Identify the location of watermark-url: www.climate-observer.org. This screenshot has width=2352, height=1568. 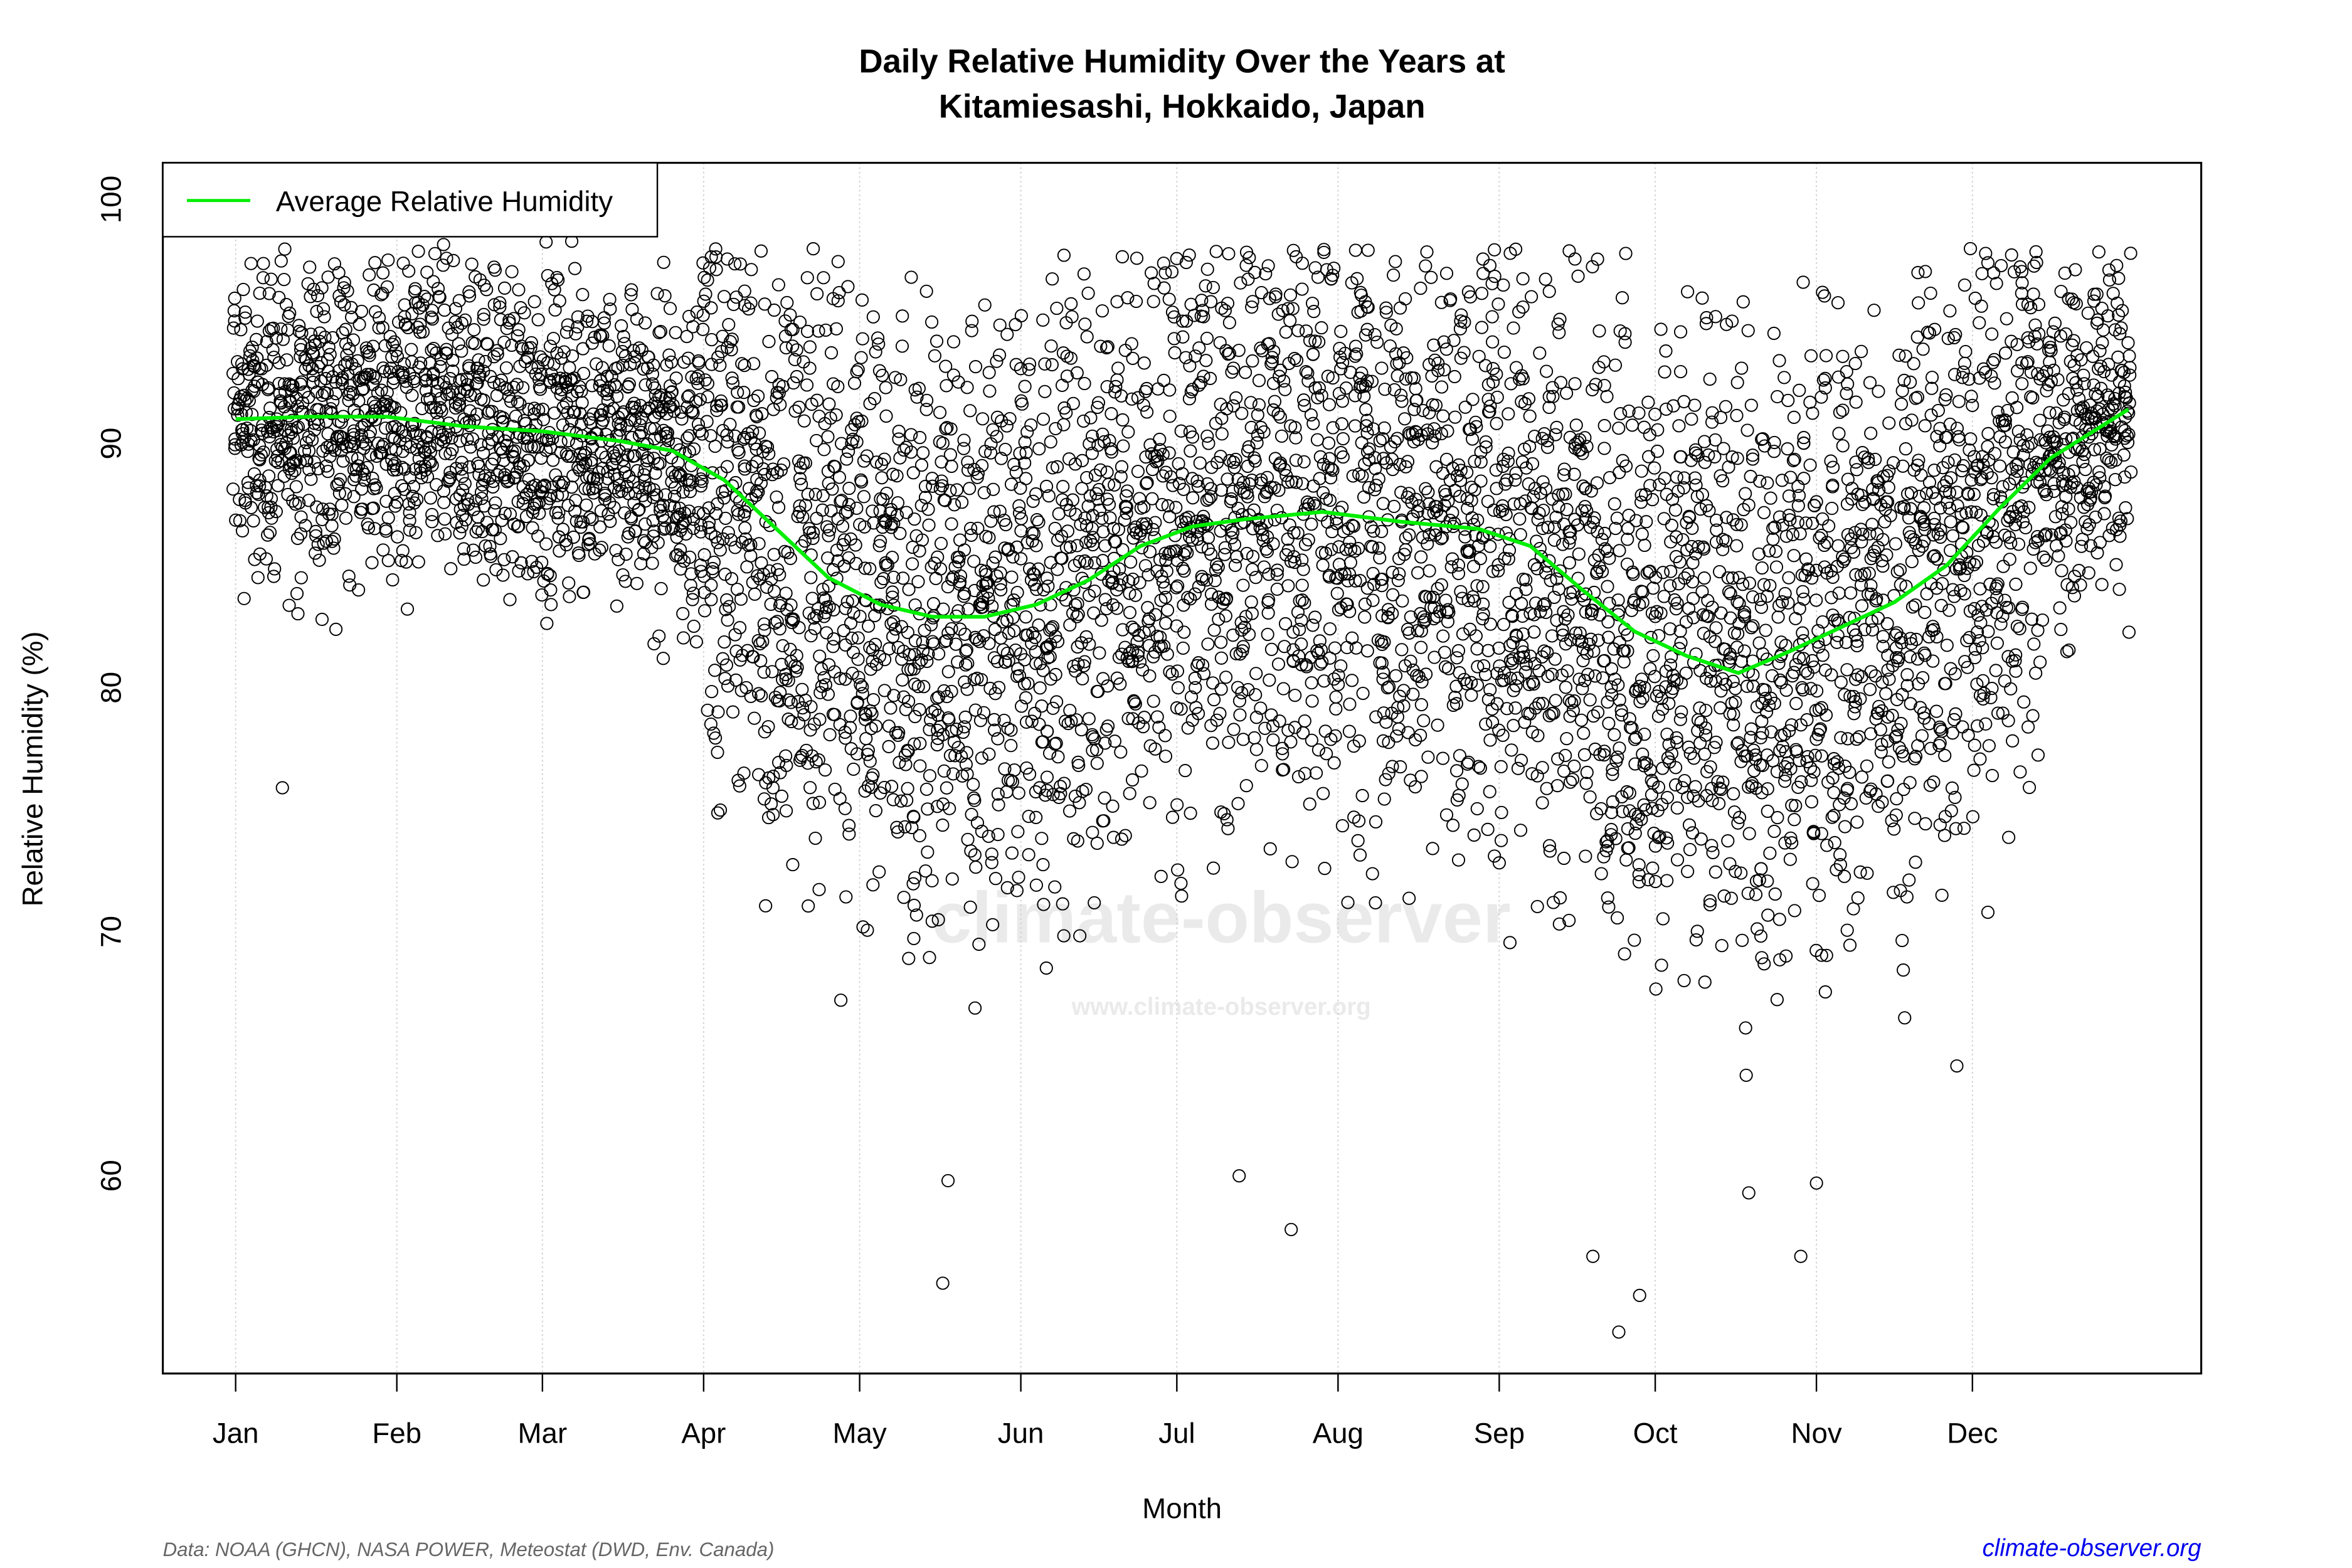
(1220, 1006).